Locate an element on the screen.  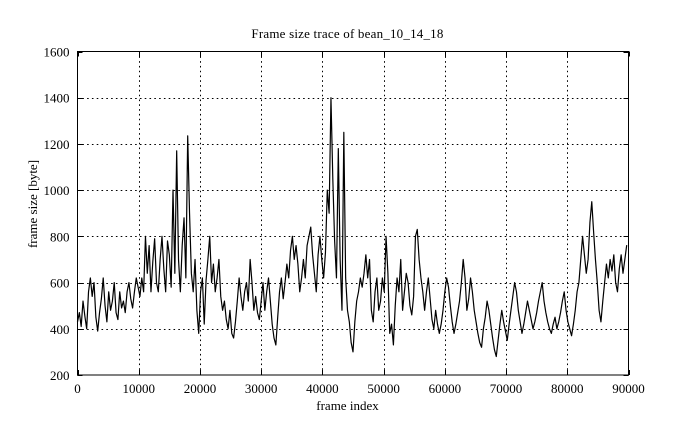
svg-text: 200 is located at coordinates (60, 375).